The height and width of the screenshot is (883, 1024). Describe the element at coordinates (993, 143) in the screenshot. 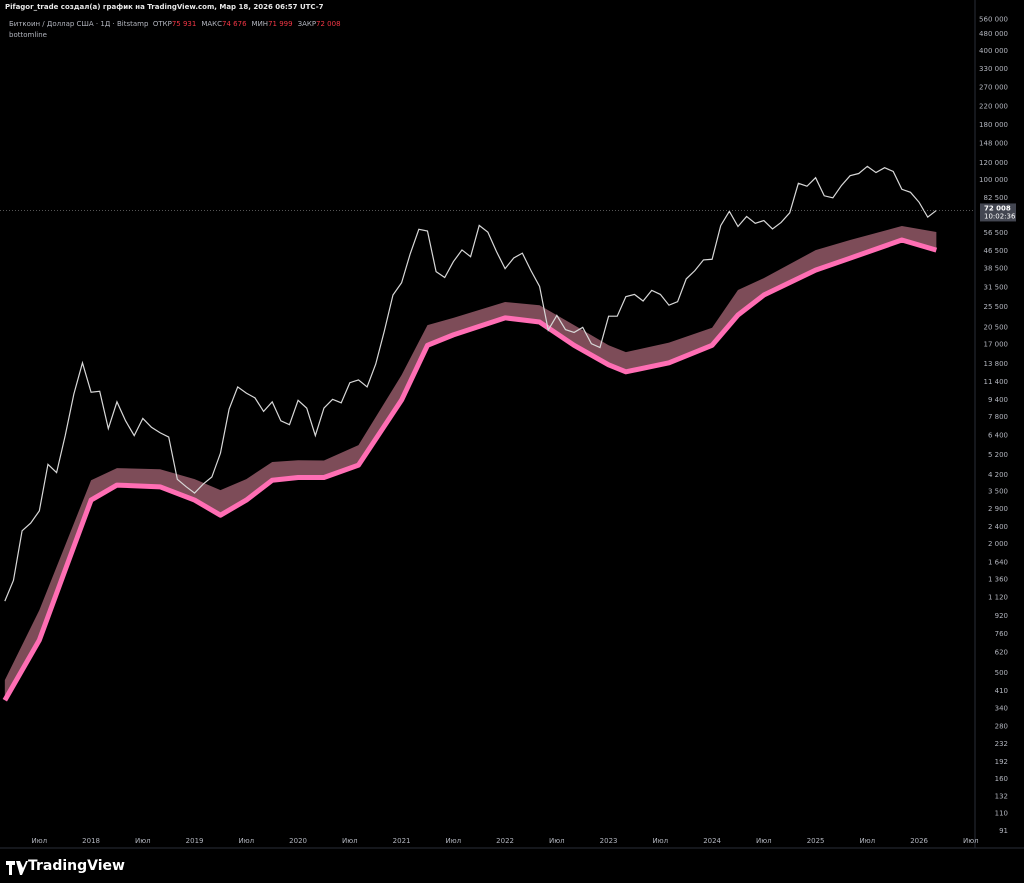

I see `y-tick-label: 148 000` at that location.